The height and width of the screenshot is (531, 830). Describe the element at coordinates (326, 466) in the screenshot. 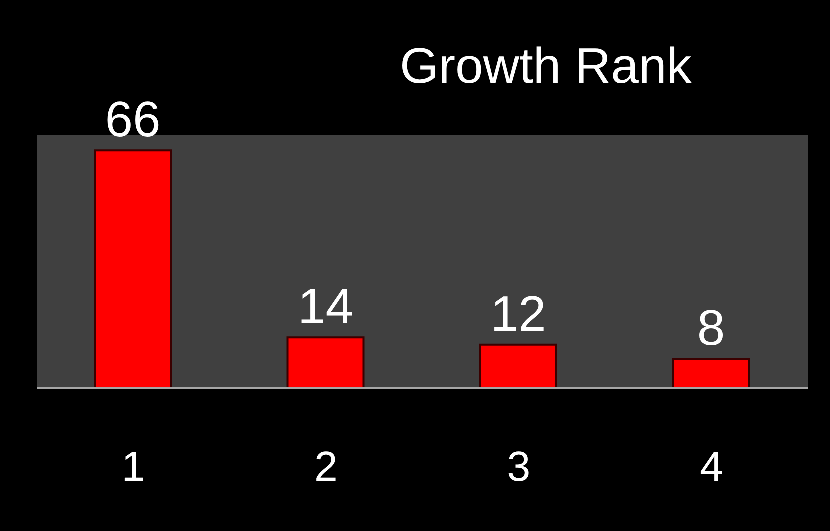

I see `x-tick-label: 2` at that location.